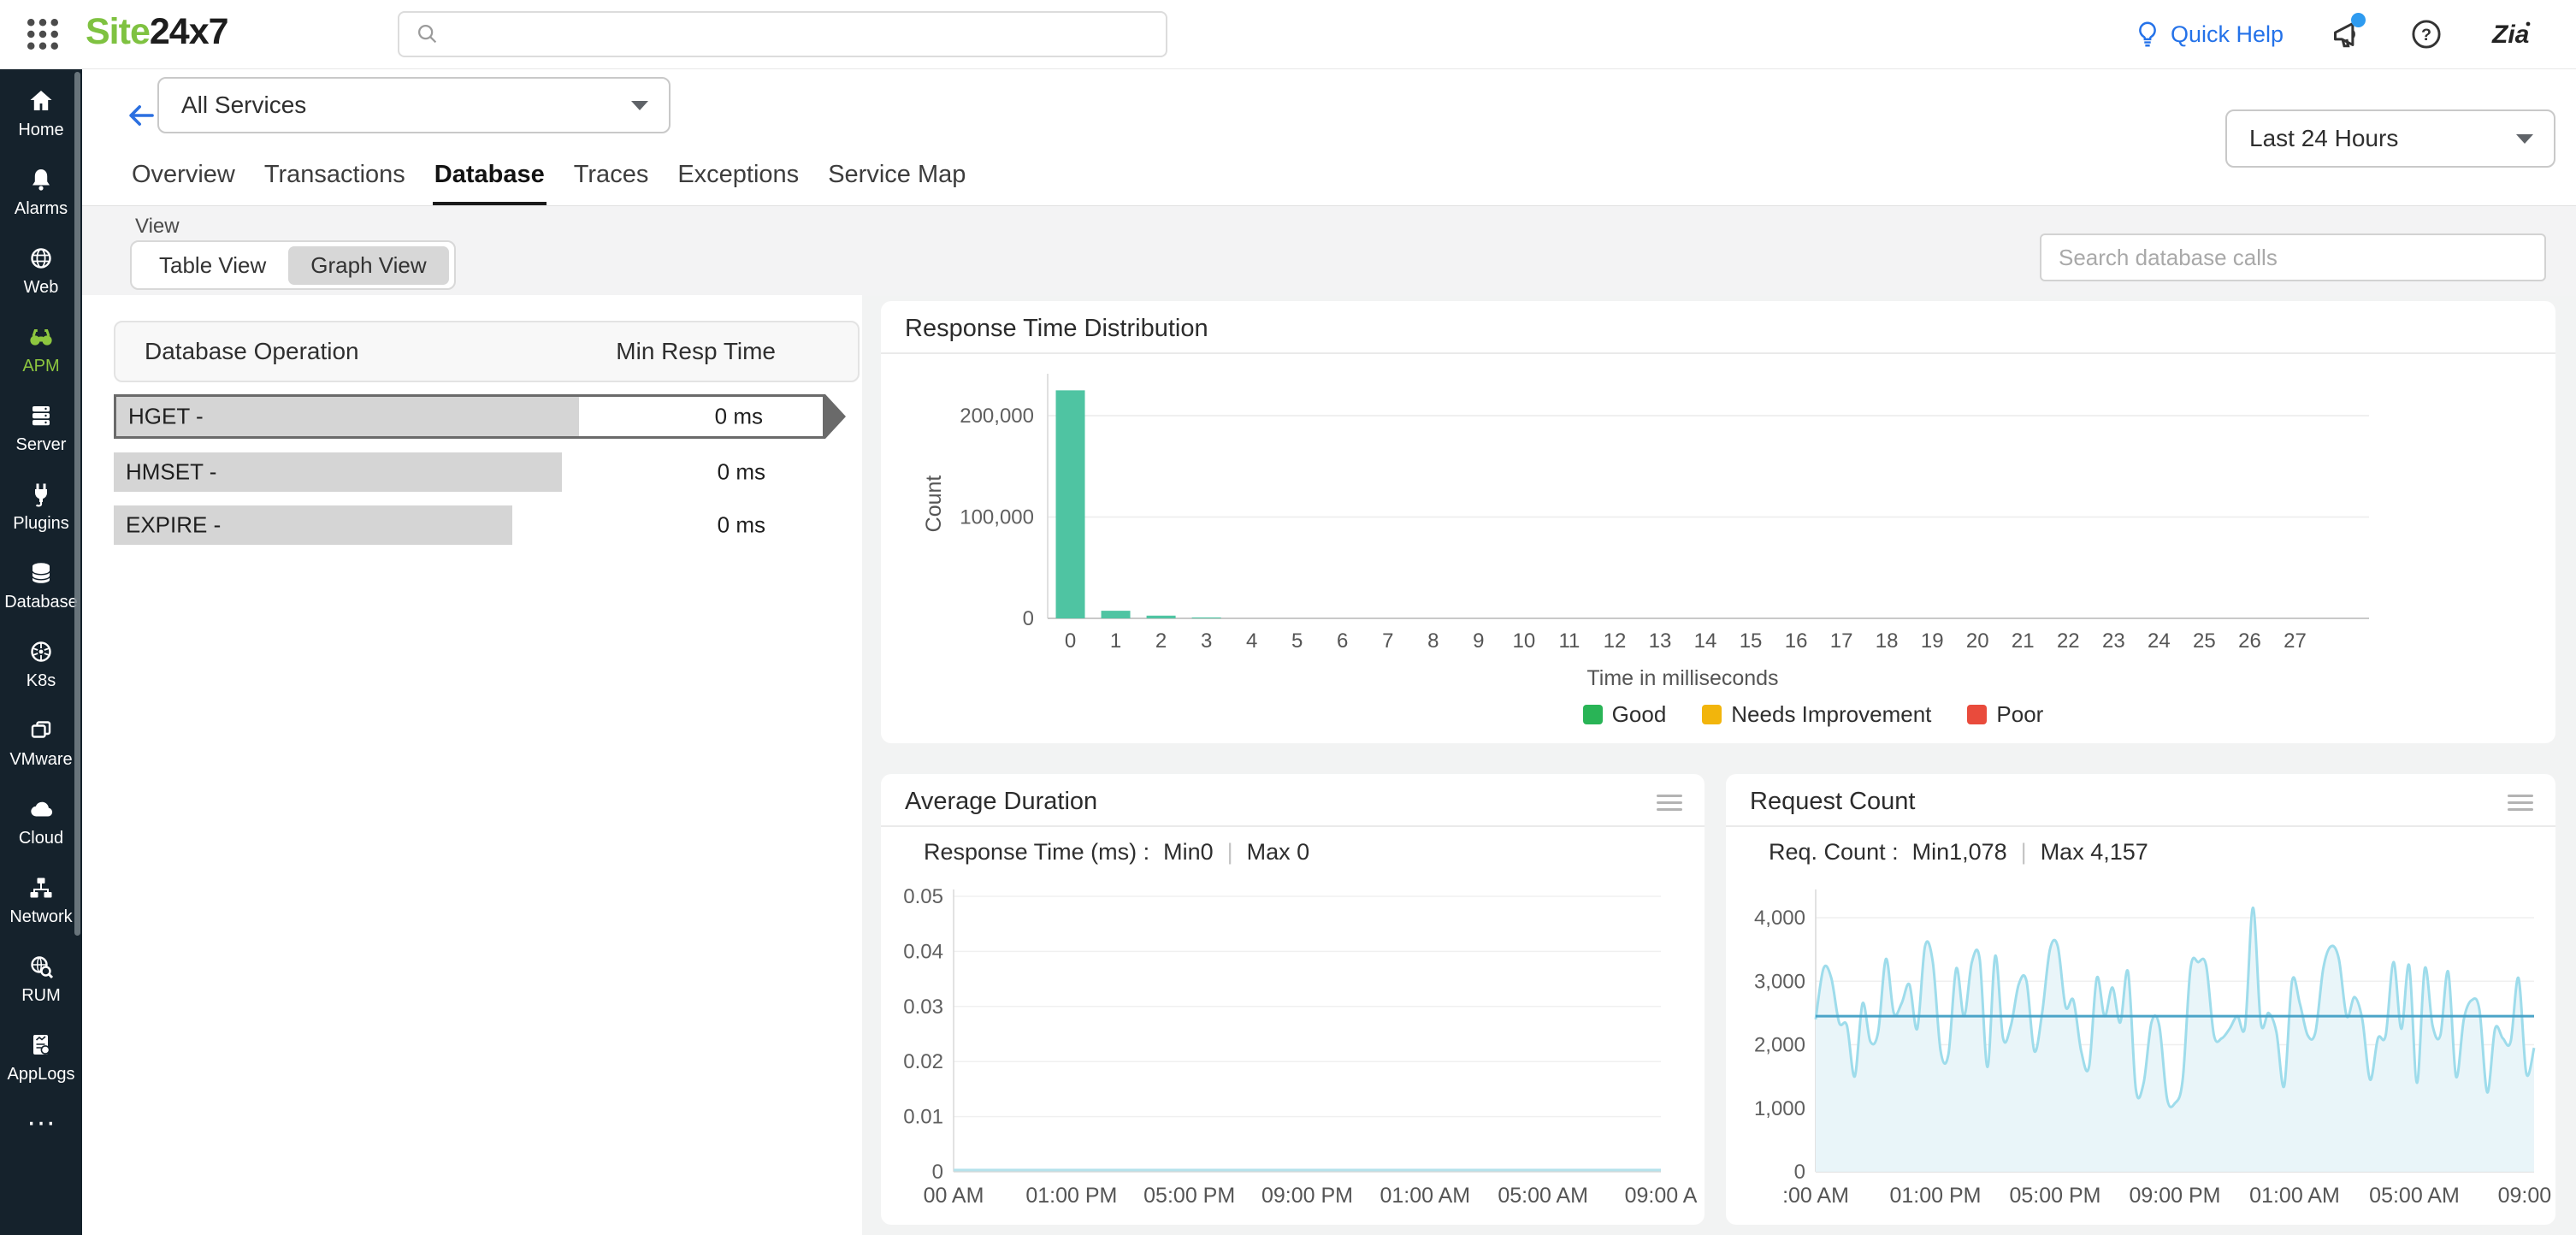 The height and width of the screenshot is (1235, 2576). I want to click on svg-text: 0.05, so click(923, 896).